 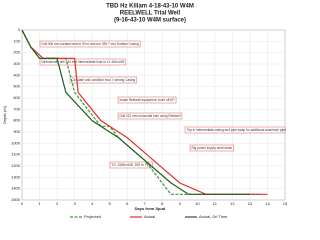 What do you see at coordinates (16, 120) in the screenshot?
I see `y-tick-label: 800` at bounding box center [16, 120].